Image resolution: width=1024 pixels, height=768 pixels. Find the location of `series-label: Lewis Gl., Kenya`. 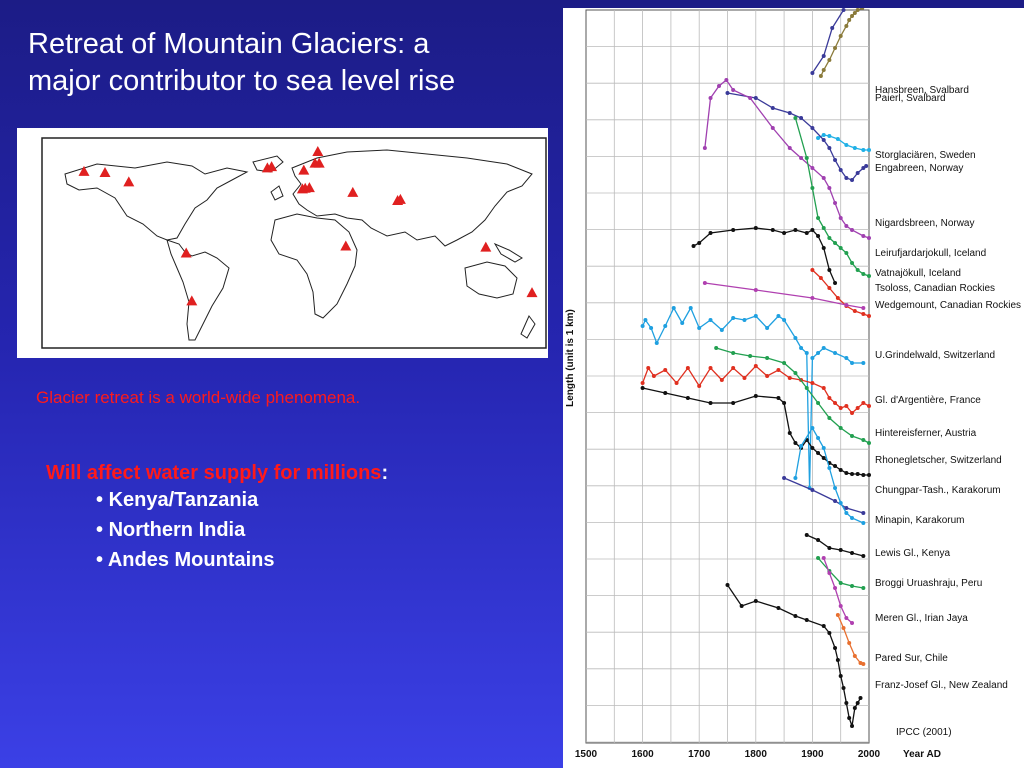

series-label: Lewis Gl., Kenya is located at coordinates (912, 553).